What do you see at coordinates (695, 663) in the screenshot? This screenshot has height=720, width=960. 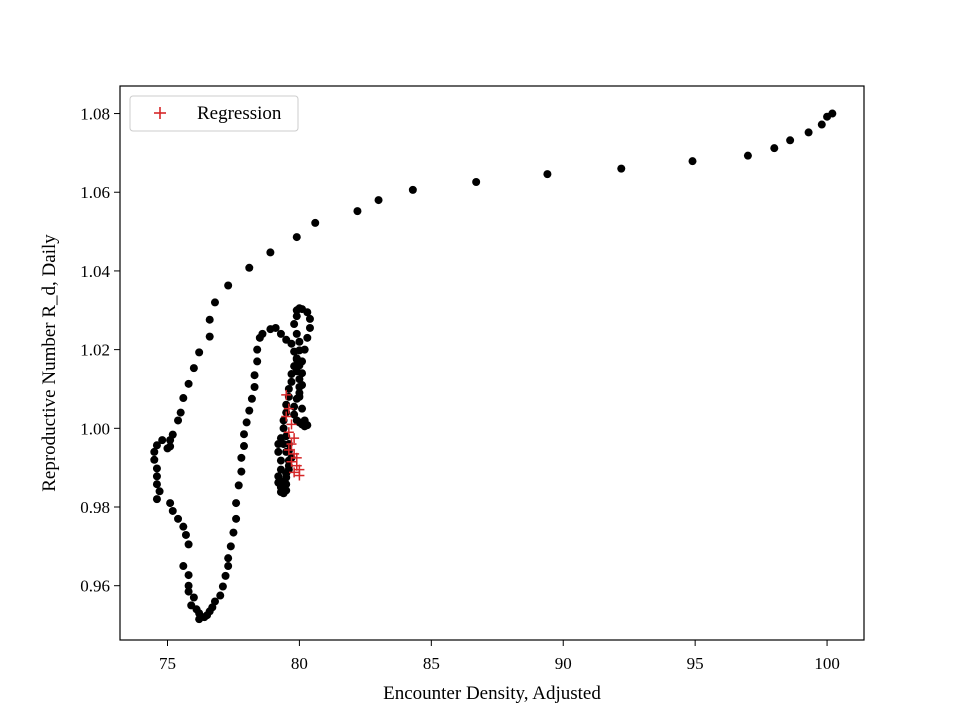 I see `x-tick-label: 95` at bounding box center [695, 663].